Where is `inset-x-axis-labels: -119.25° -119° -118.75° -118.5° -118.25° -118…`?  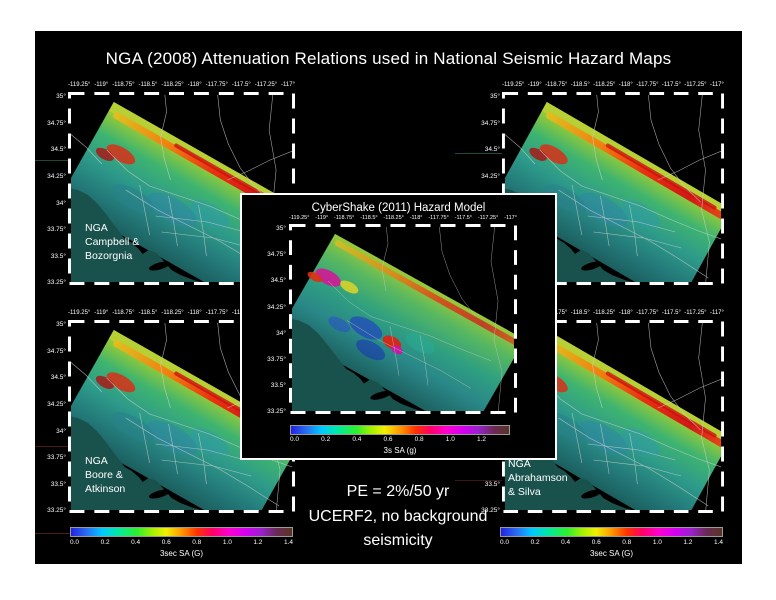
inset-x-axis-labels: -119.25° -119° -118.75° -118.5° -118.25° -118… is located at coordinates (403, 218).